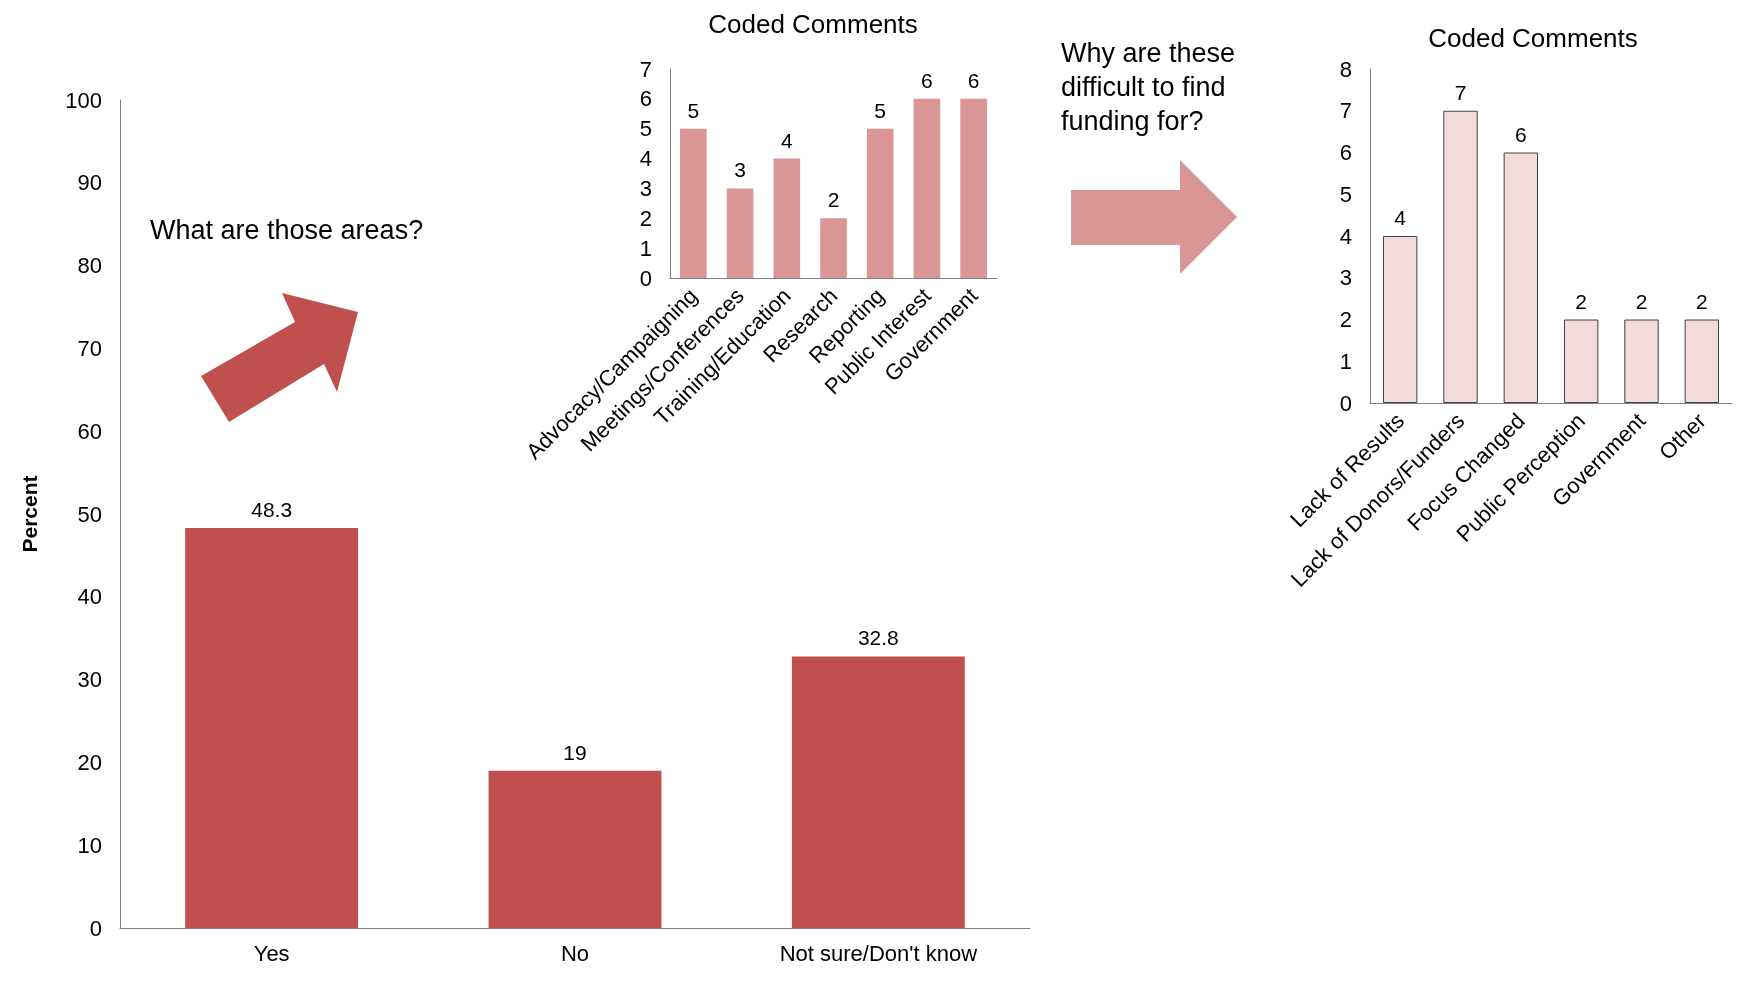 The height and width of the screenshot is (981, 1737). Describe the element at coordinates (89, 183) in the screenshot. I see `y-tick-label: 90` at that location.